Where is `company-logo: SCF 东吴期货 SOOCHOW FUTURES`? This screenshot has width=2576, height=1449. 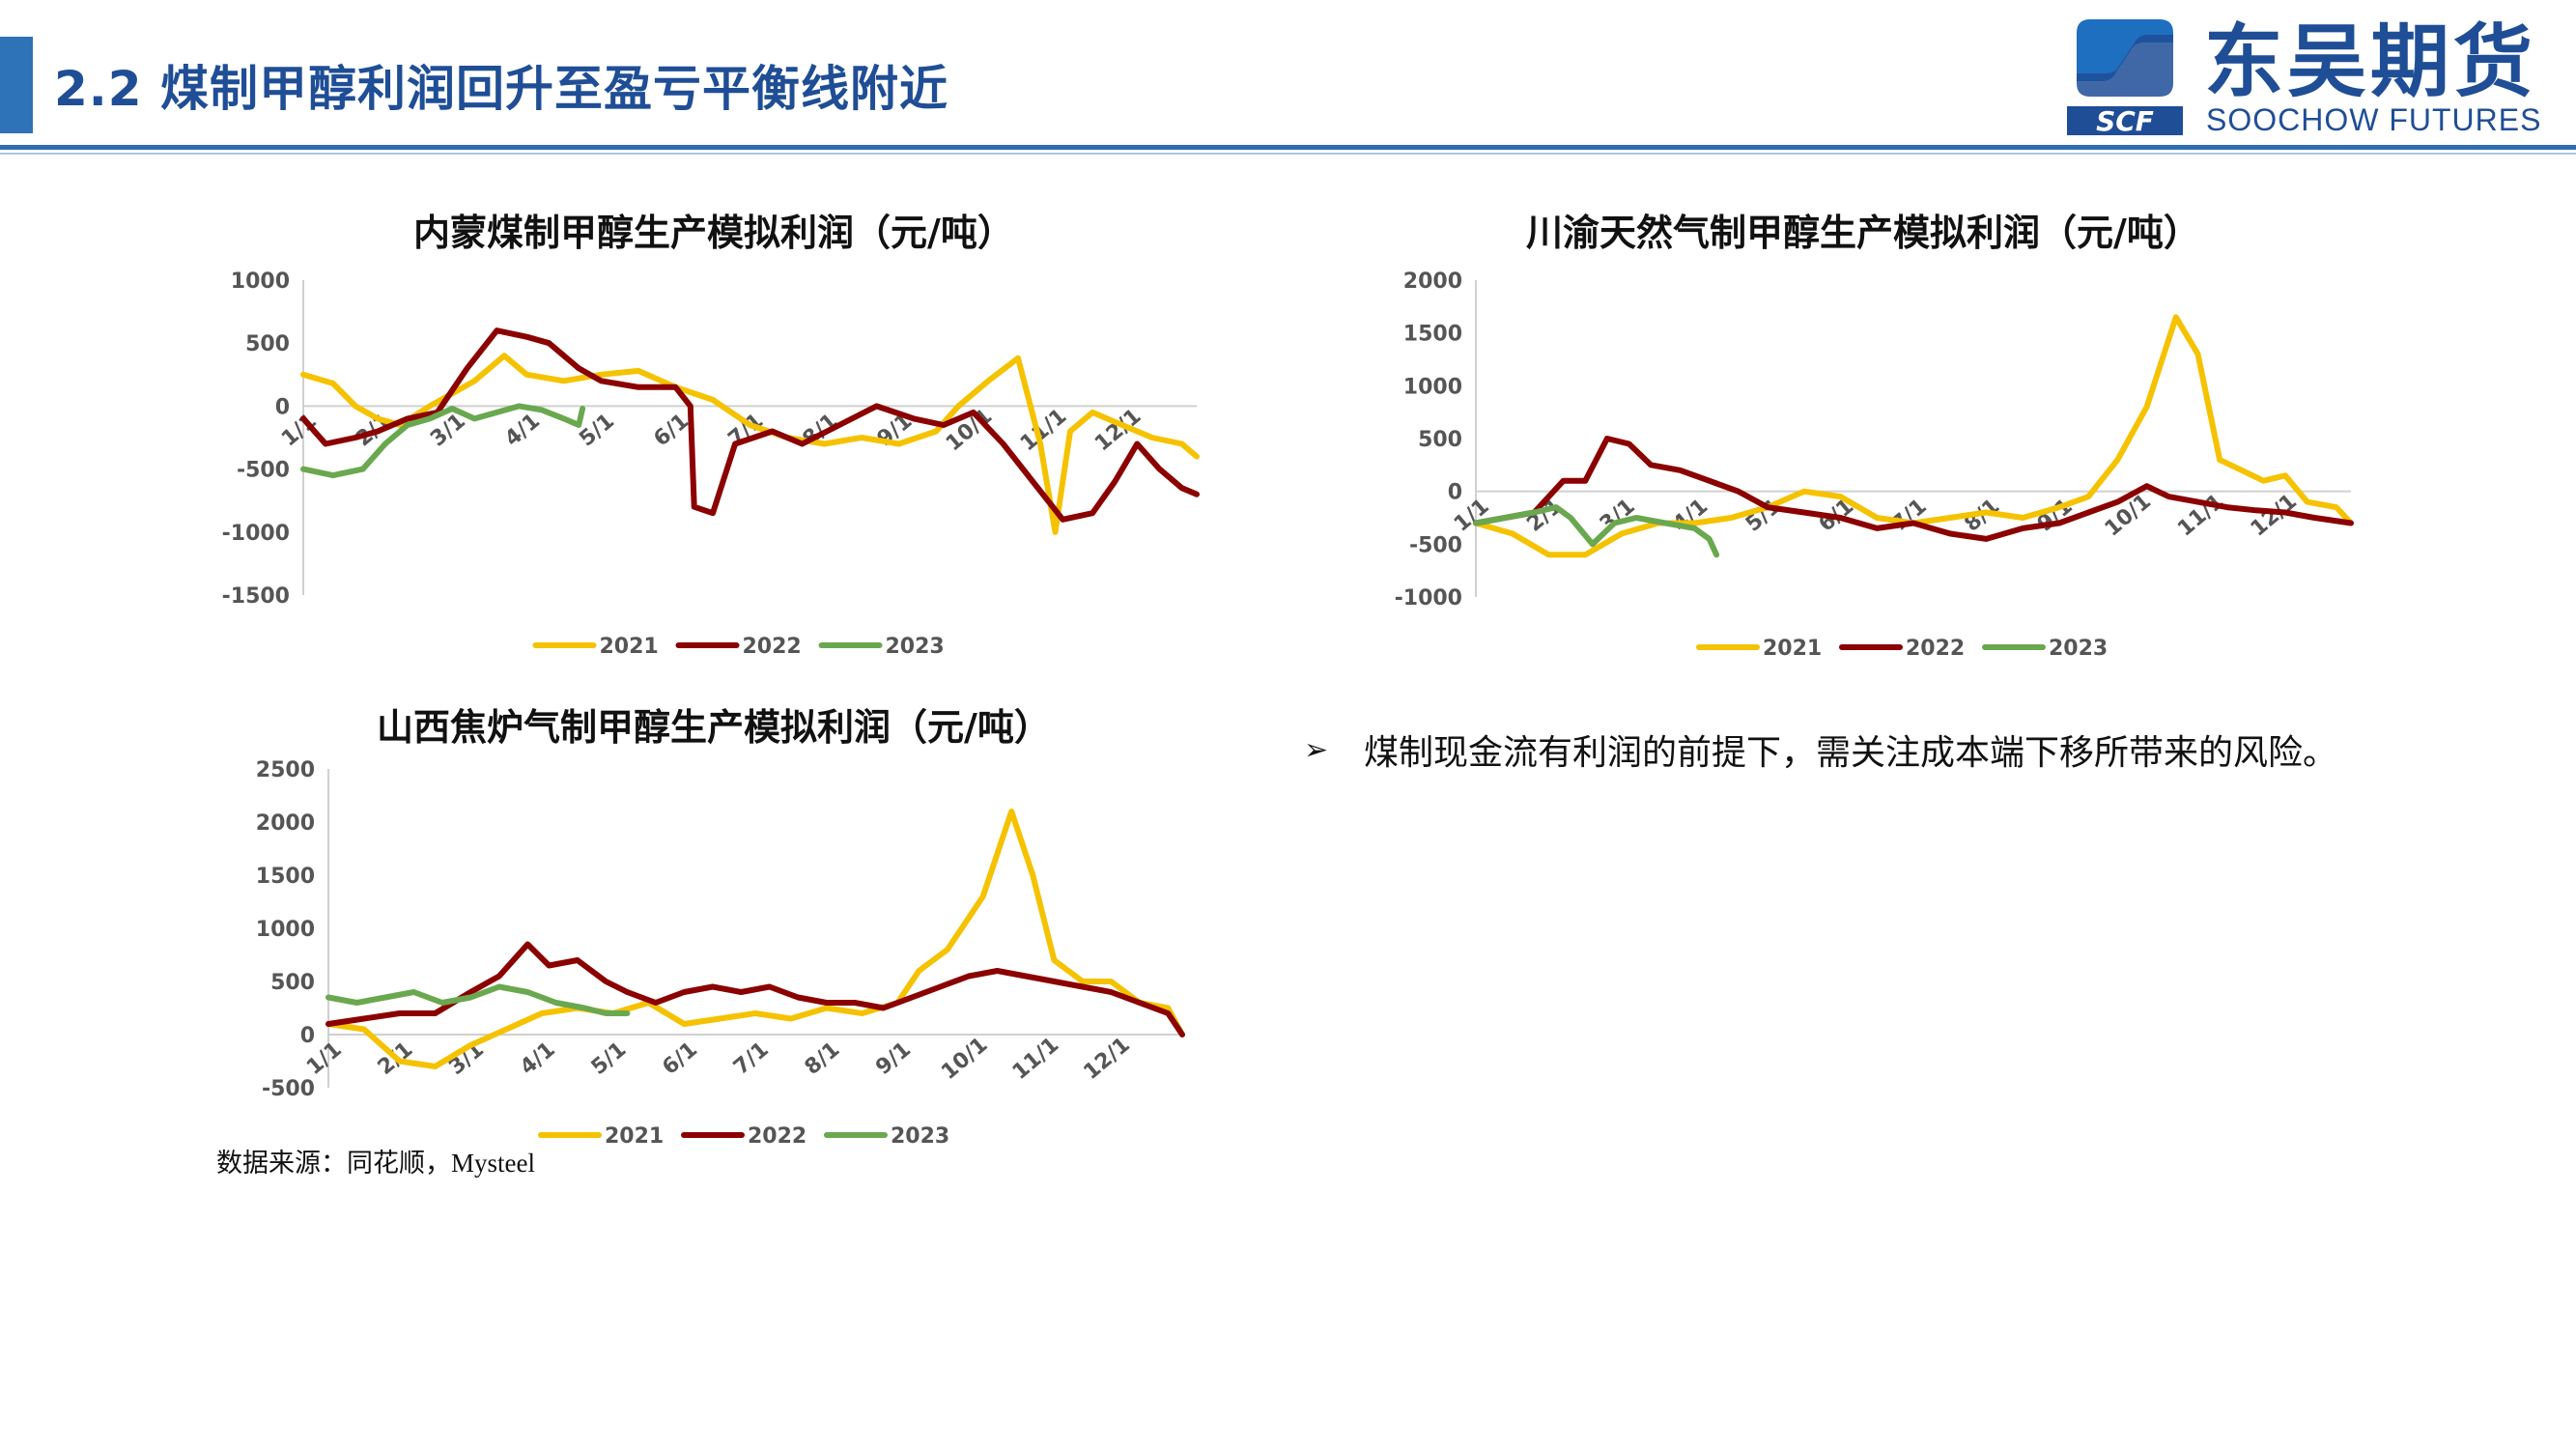 company-logo: SCF 东吴期货 SOOCHOW FUTURES is located at coordinates (2318, 75).